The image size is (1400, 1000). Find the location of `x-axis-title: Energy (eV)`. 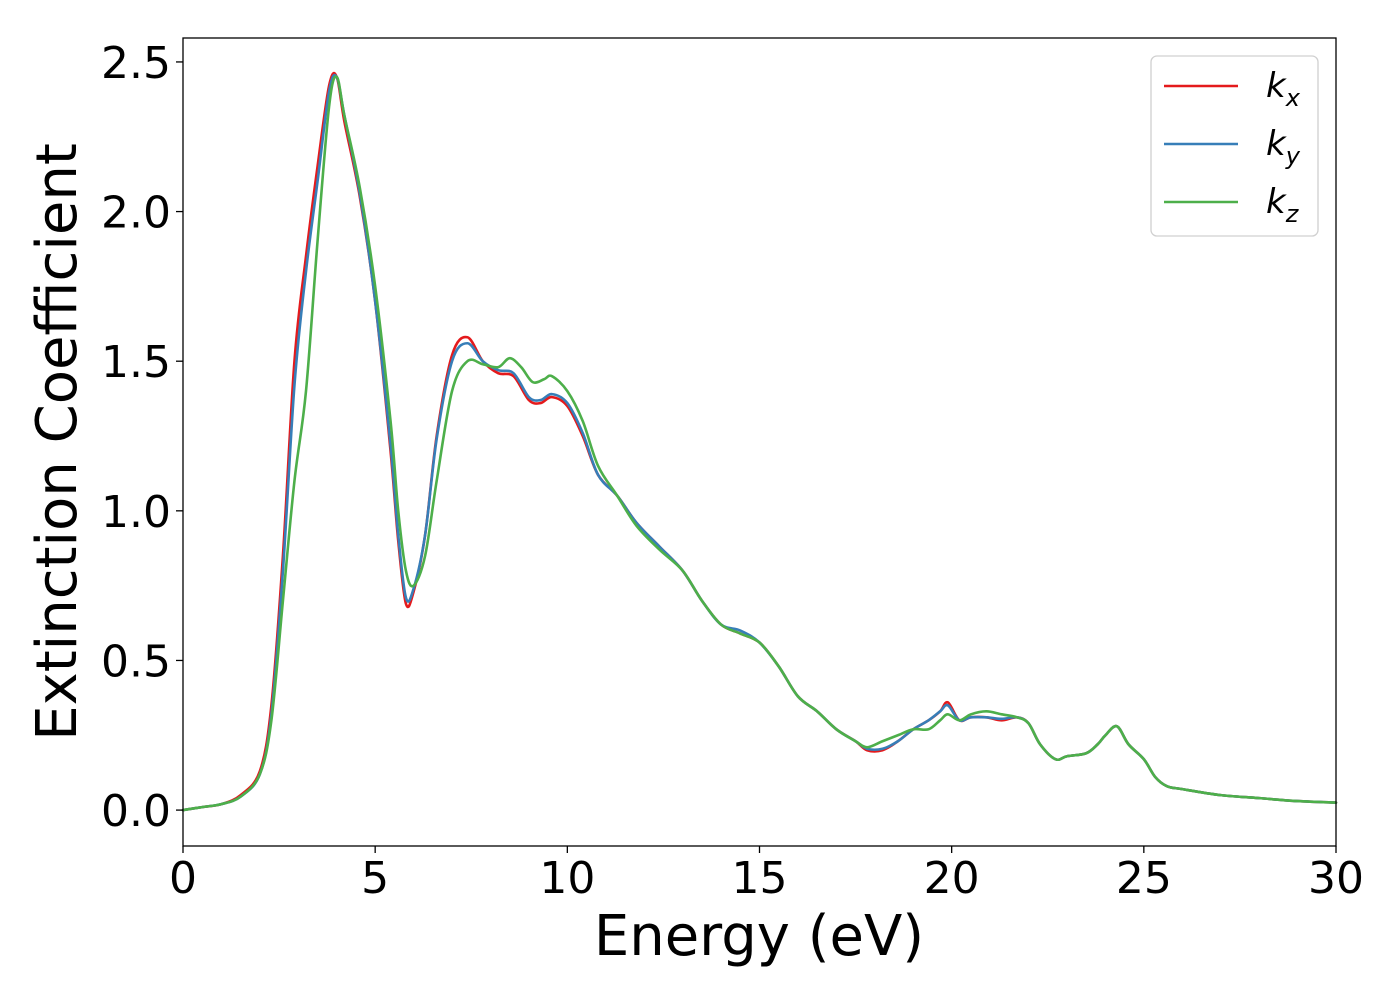

x-axis-title: Energy (eV) is located at coordinates (759, 936).